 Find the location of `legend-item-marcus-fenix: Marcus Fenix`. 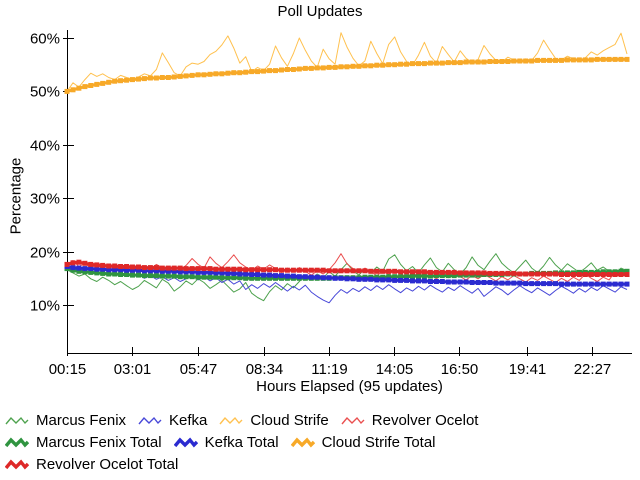

legend-item-marcus-fenix: Marcus Fenix is located at coordinates (65, 421).